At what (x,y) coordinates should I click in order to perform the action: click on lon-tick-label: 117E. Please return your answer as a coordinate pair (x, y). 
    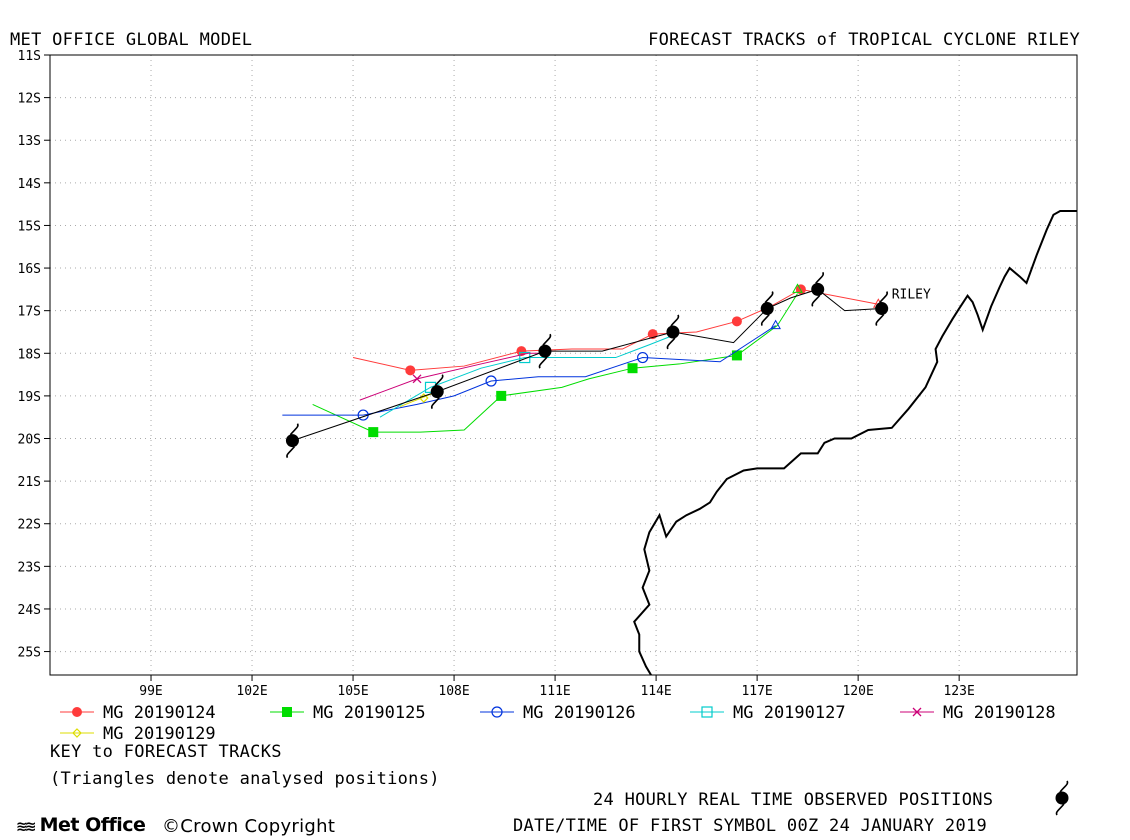
    Looking at the image, I should click on (756, 691).